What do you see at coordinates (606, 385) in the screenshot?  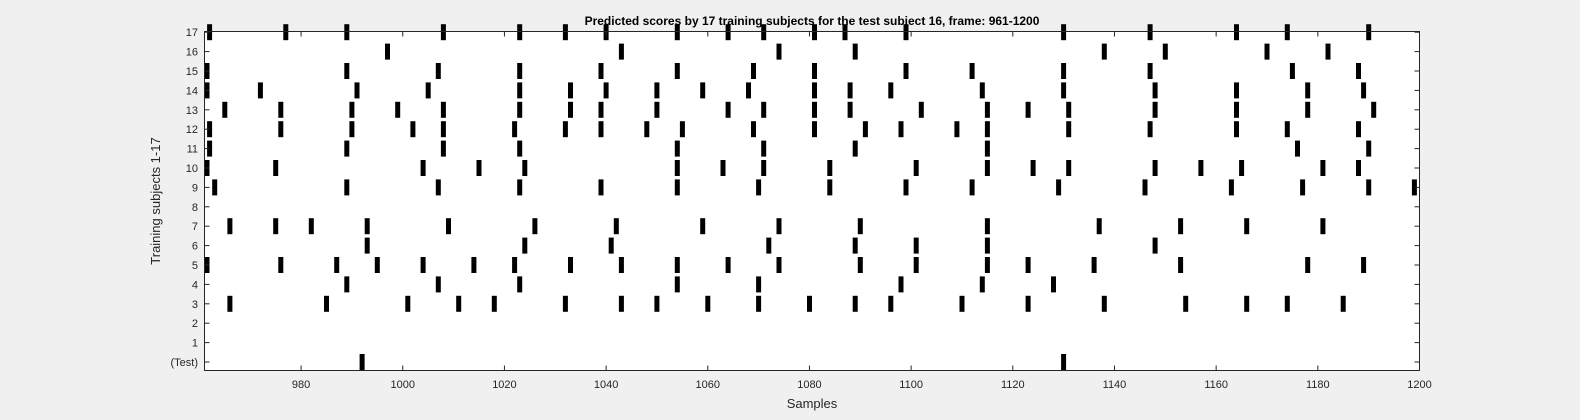 I see `x-tick-label: 1040` at bounding box center [606, 385].